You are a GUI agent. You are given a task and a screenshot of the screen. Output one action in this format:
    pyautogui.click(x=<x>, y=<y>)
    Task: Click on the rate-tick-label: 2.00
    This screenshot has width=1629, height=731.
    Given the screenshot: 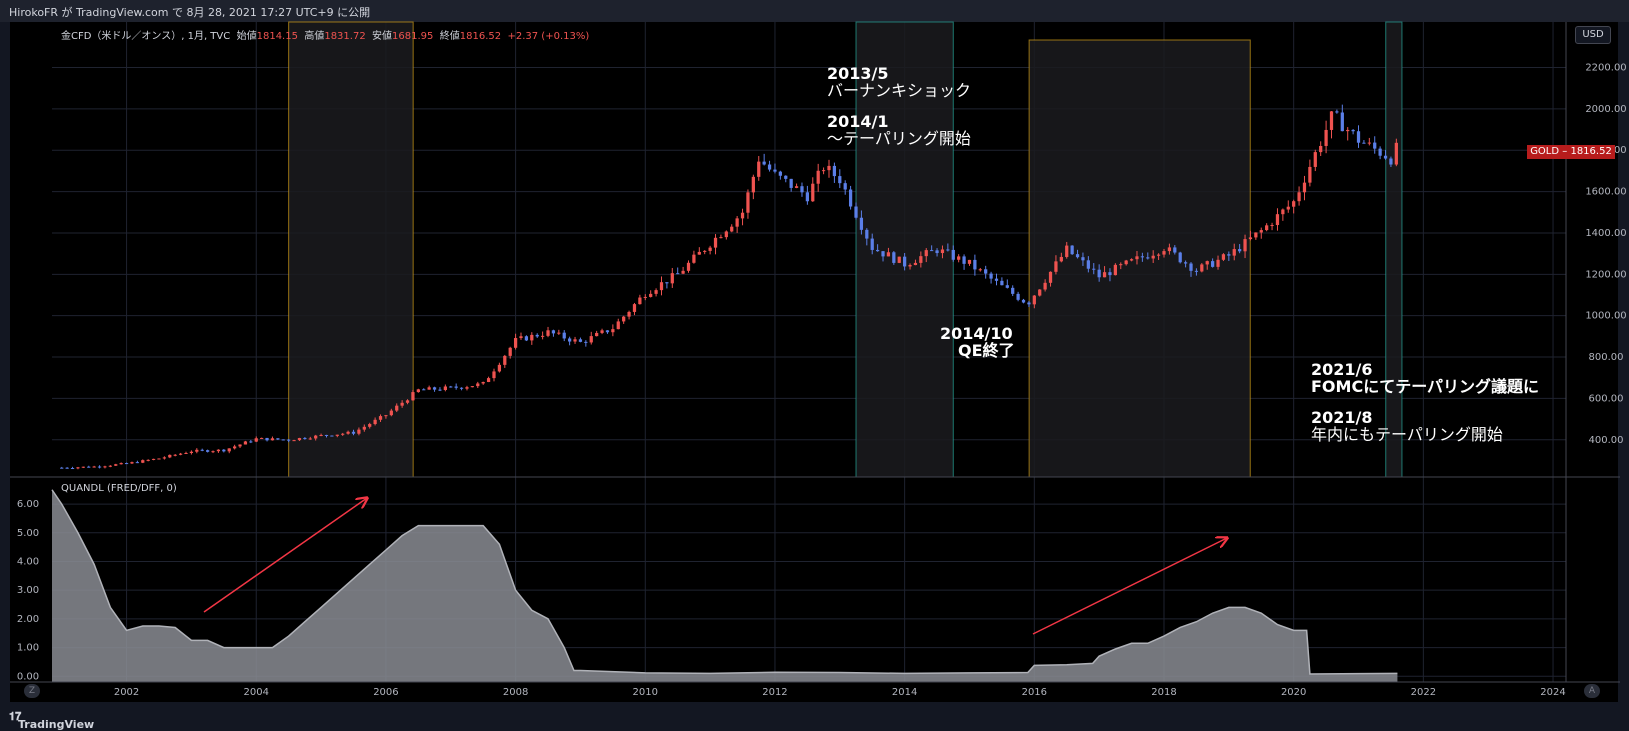 What is the action you would take?
    pyautogui.click(x=28, y=619)
    